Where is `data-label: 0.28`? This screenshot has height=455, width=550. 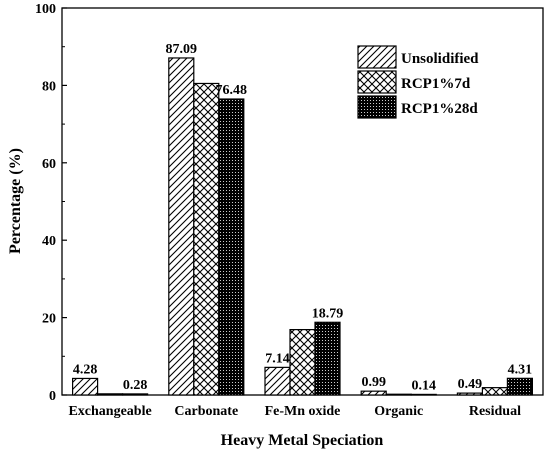 data-label: 0.28 is located at coordinates (135, 385).